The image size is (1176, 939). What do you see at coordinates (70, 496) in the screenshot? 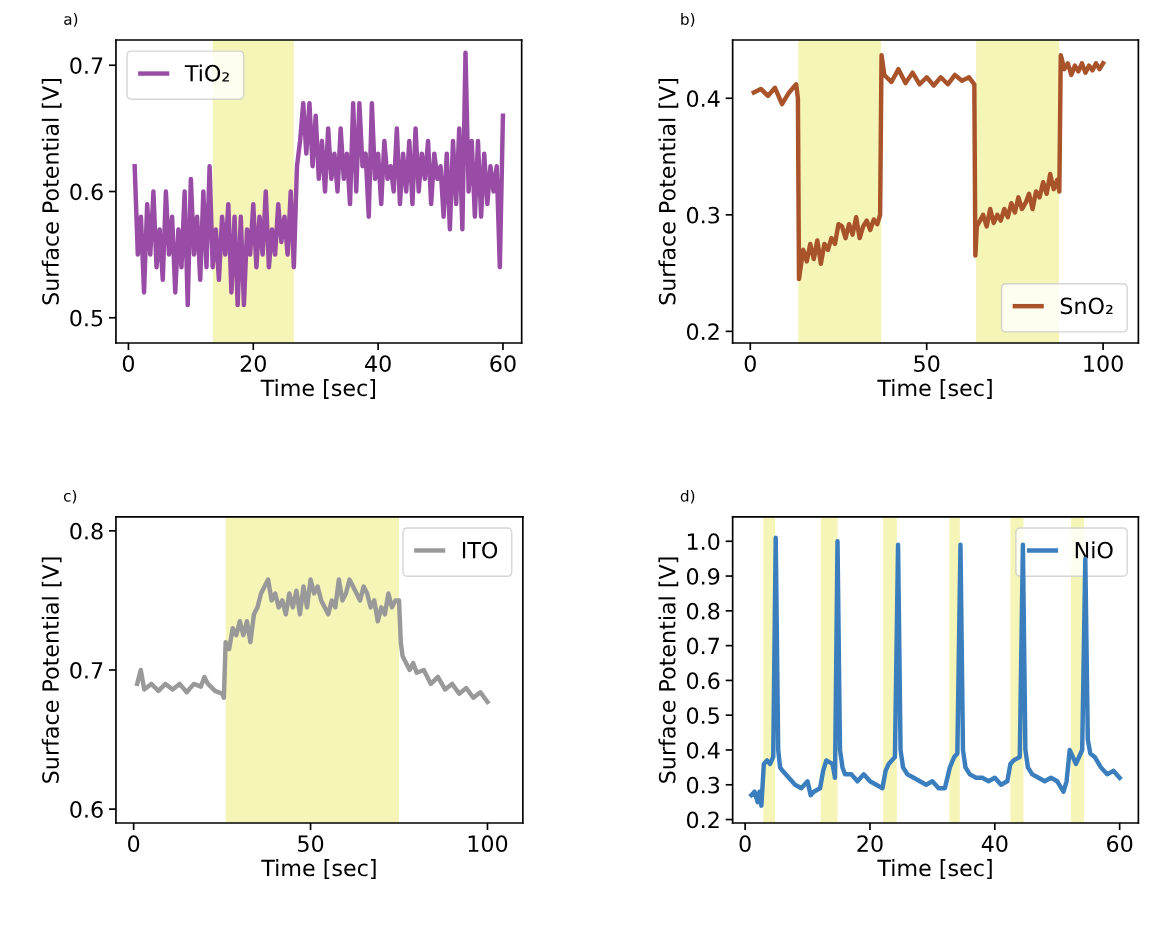
I see `chart-title: c)` at bounding box center [70, 496].